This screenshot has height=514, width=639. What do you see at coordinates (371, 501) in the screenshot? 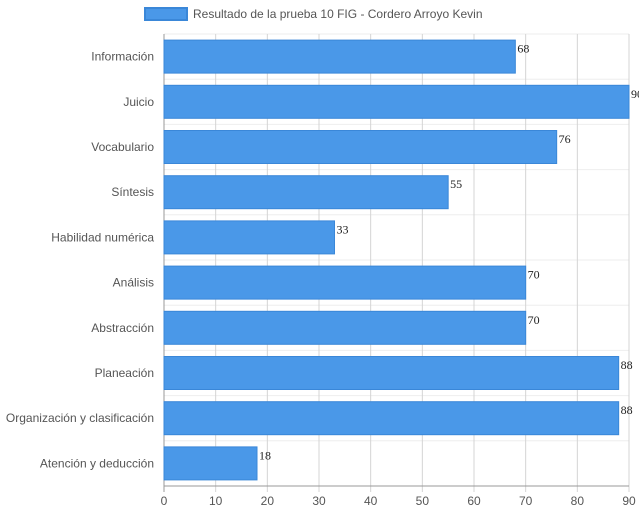
I see `x-tick-label: 40` at bounding box center [371, 501].